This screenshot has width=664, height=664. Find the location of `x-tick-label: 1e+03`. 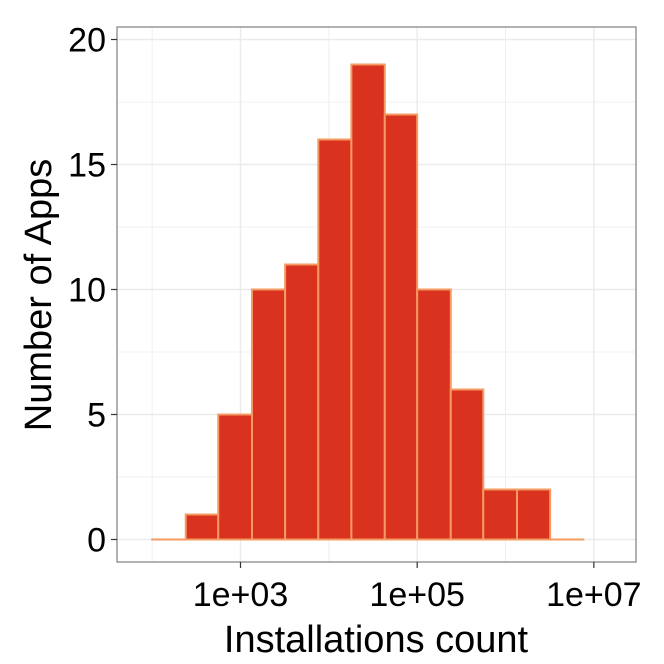

x-tick-label: 1e+03 is located at coordinates (241, 595).